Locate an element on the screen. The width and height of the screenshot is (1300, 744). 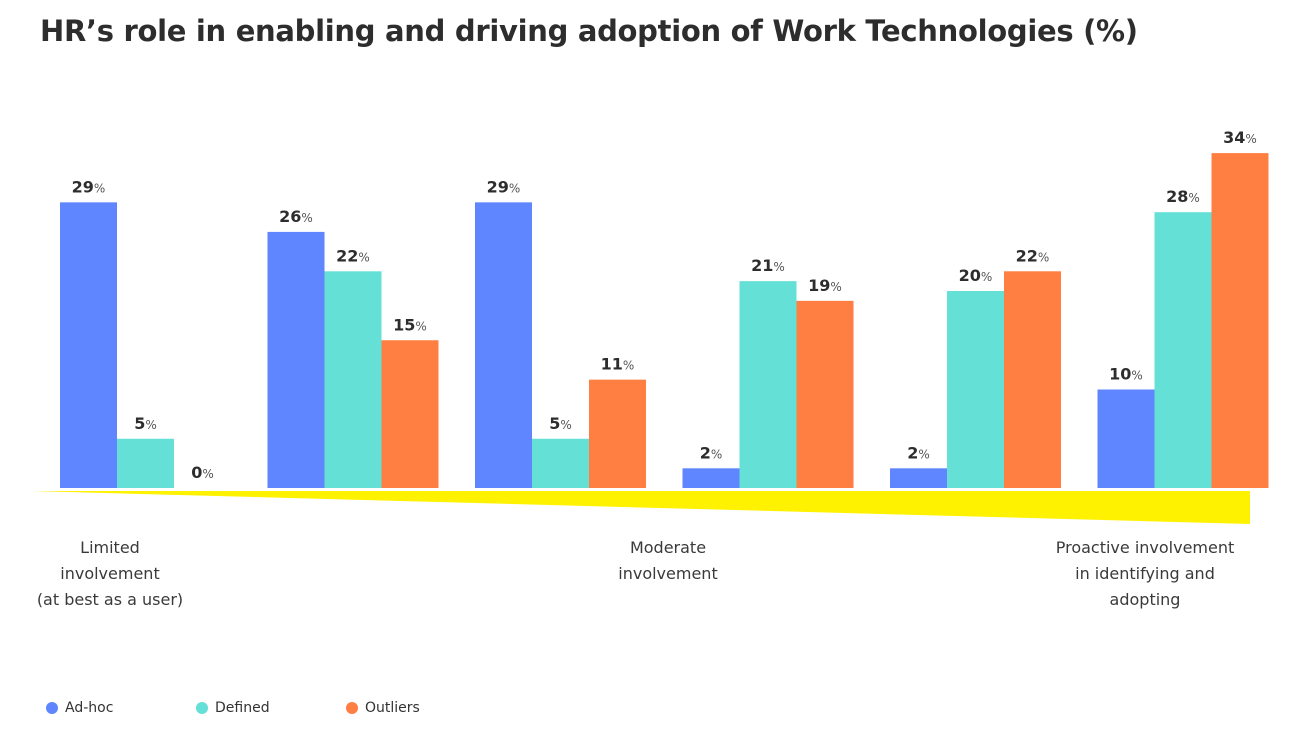
annotation-line: Limited is located at coordinates (110, 547).